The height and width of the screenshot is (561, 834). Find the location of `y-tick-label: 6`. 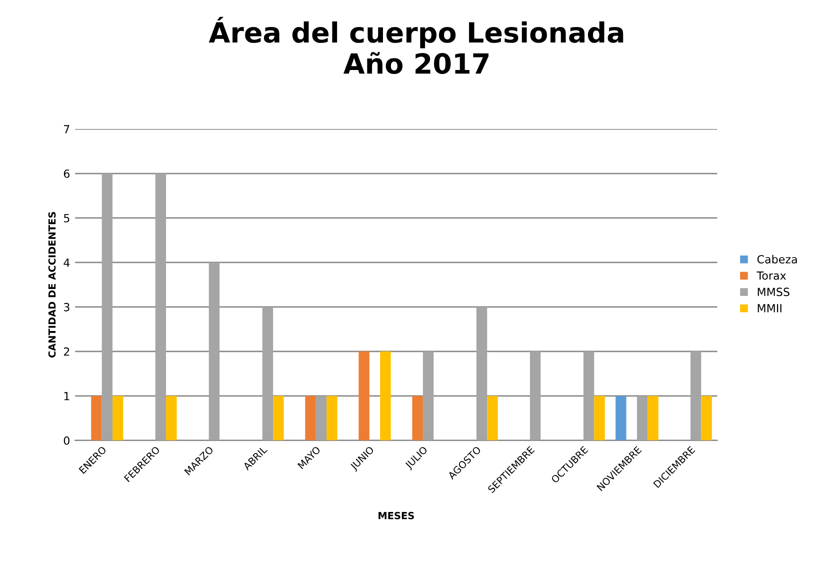

y-tick-label: 6 is located at coordinates (67, 173).